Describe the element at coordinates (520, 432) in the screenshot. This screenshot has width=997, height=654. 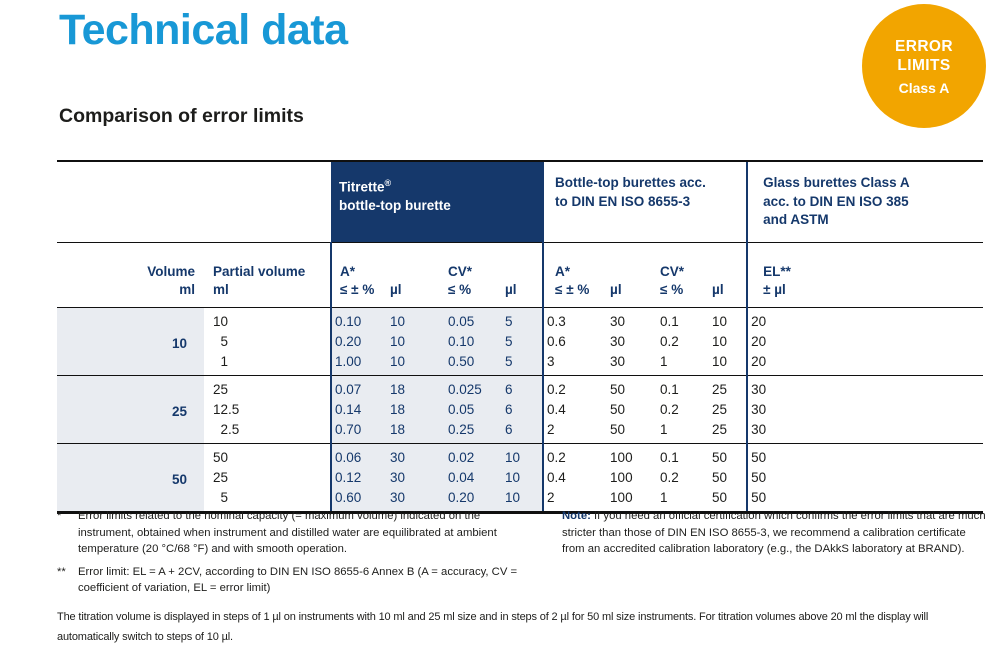
I see `table-row: 2.5 0.70 18 0.25 6 2 50 1 25 30` at that location.